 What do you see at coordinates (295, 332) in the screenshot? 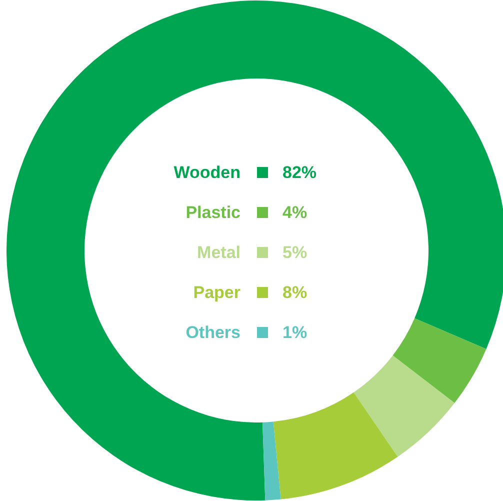
I see `data-label: 1%` at bounding box center [295, 332].